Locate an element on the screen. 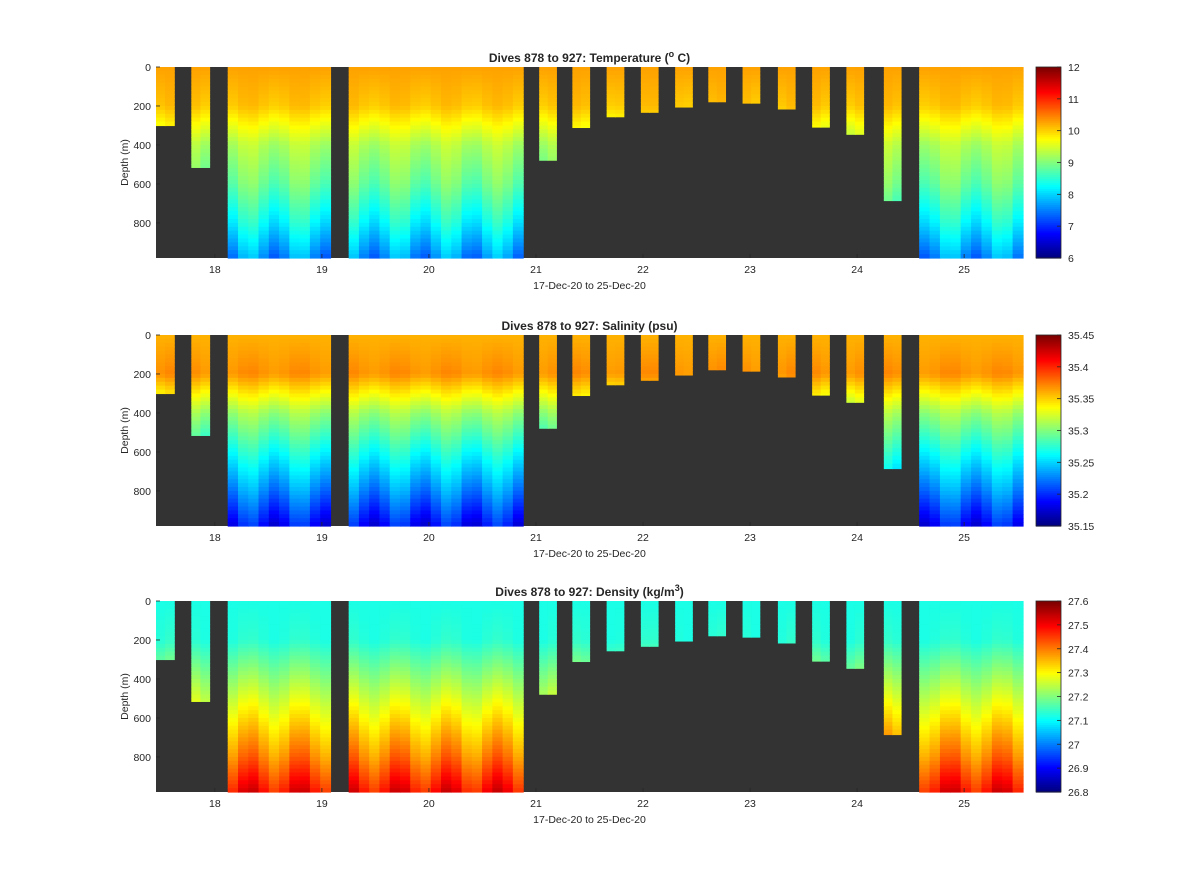 This screenshot has height=892, width=1200. y-tick-label: 800 is located at coordinates (142, 492).